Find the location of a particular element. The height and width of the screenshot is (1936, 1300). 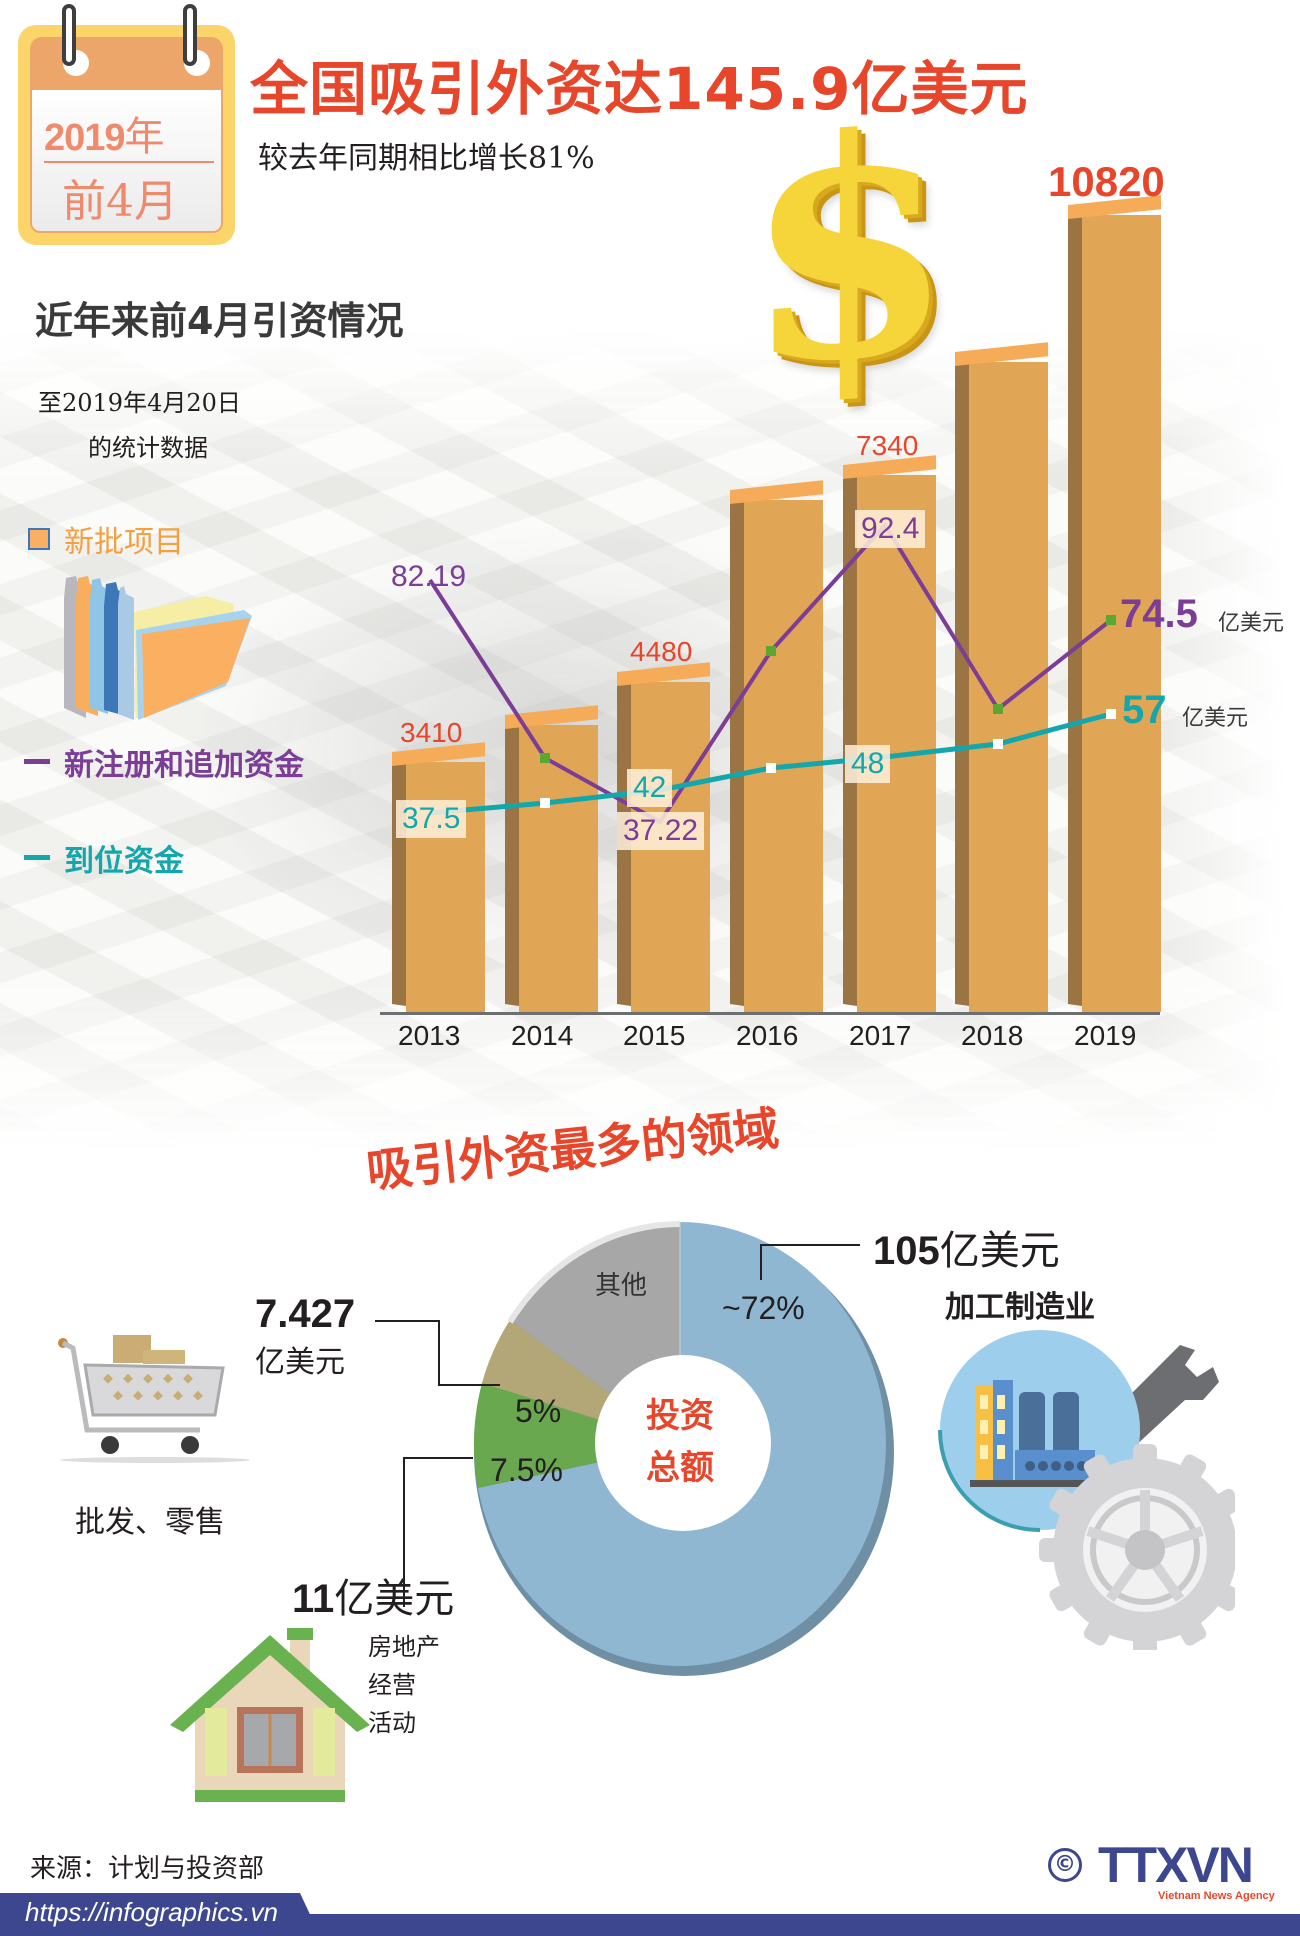

folder-icon is located at coordinates (158, 648).